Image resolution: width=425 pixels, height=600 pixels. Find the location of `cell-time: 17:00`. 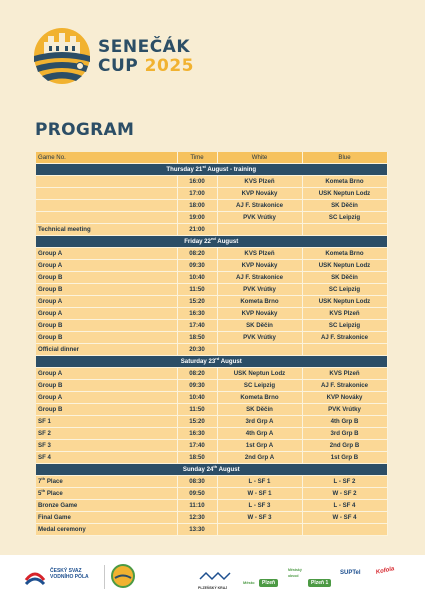

cell-time: 17:00 is located at coordinates (197, 193).